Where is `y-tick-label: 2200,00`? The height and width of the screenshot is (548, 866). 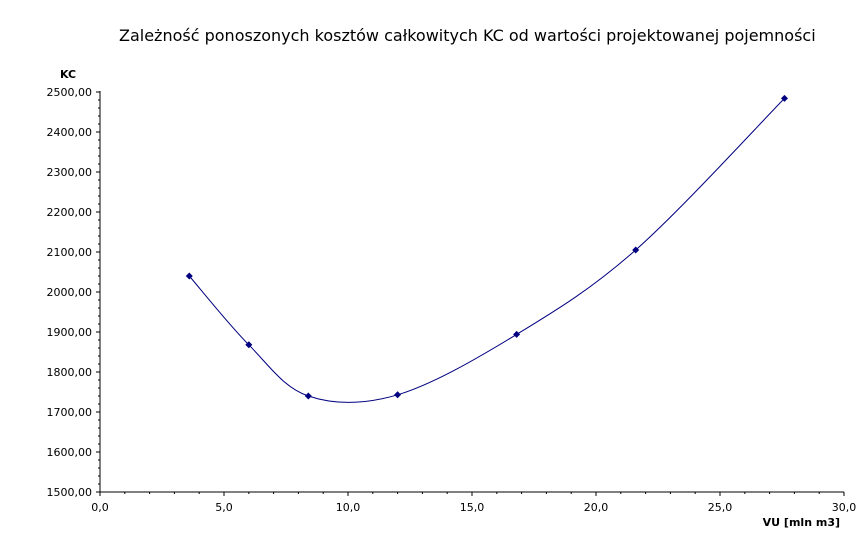 y-tick-label: 2200,00 is located at coordinates (70, 212).